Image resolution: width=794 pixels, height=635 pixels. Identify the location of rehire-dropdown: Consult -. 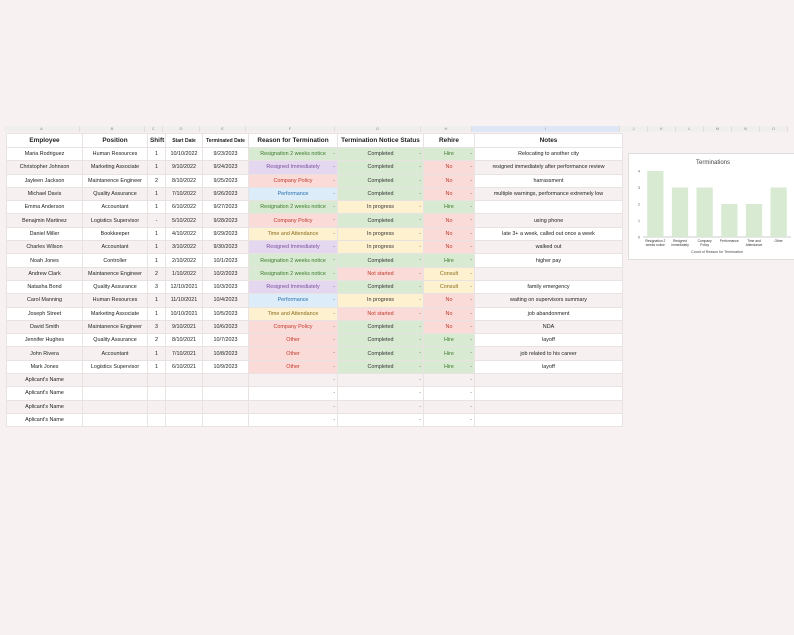
(449, 273).